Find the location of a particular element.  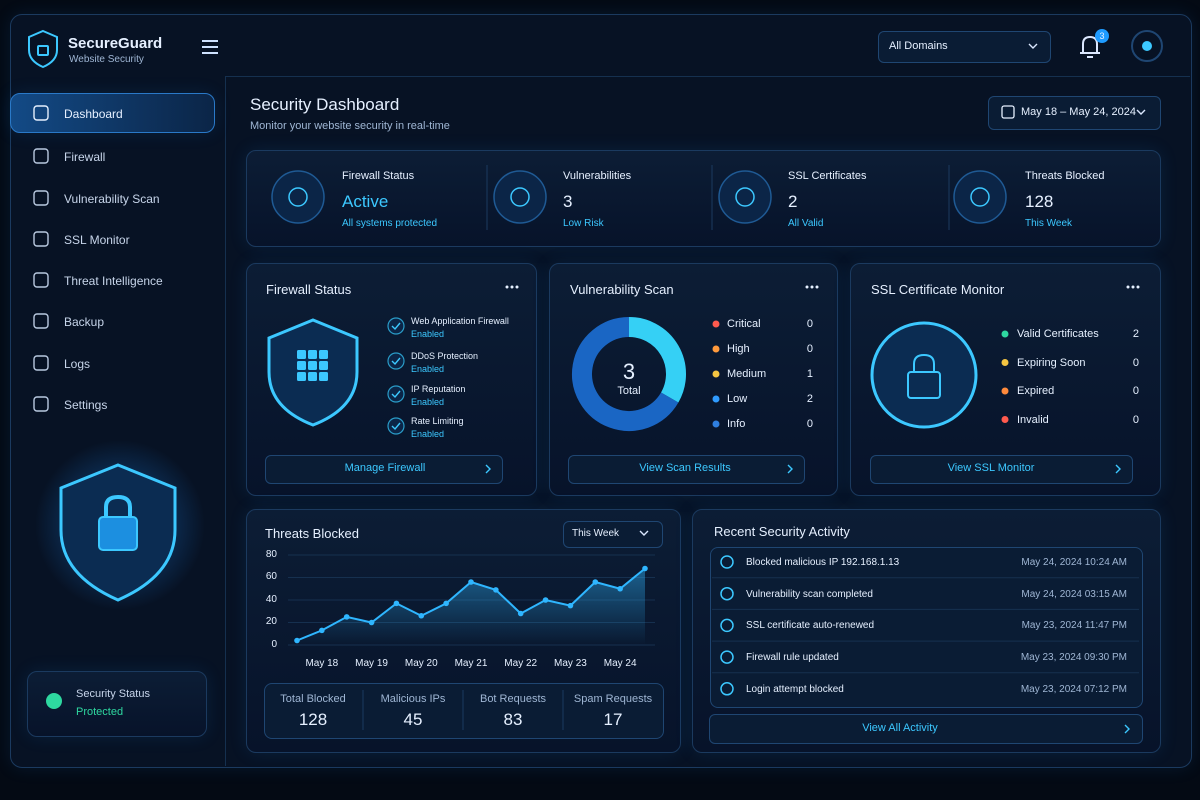

button-label: View Scan Results is located at coordinates (685, 468).